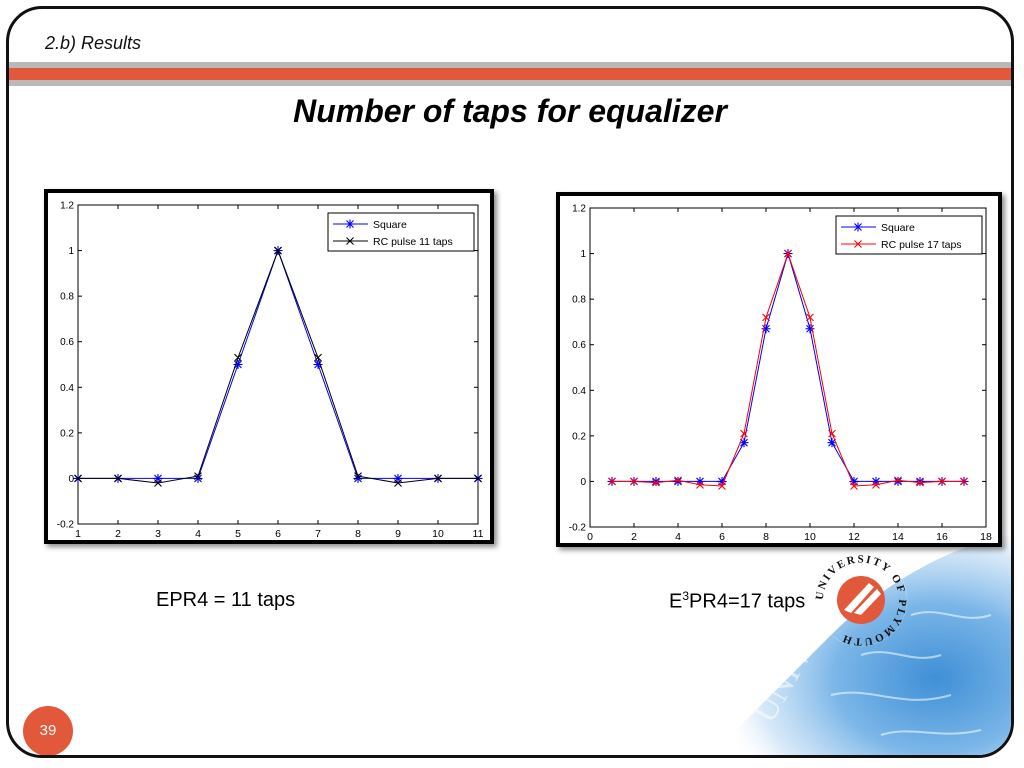  I want to click on chart1-x-tick-label: 18, so click(986, 537).